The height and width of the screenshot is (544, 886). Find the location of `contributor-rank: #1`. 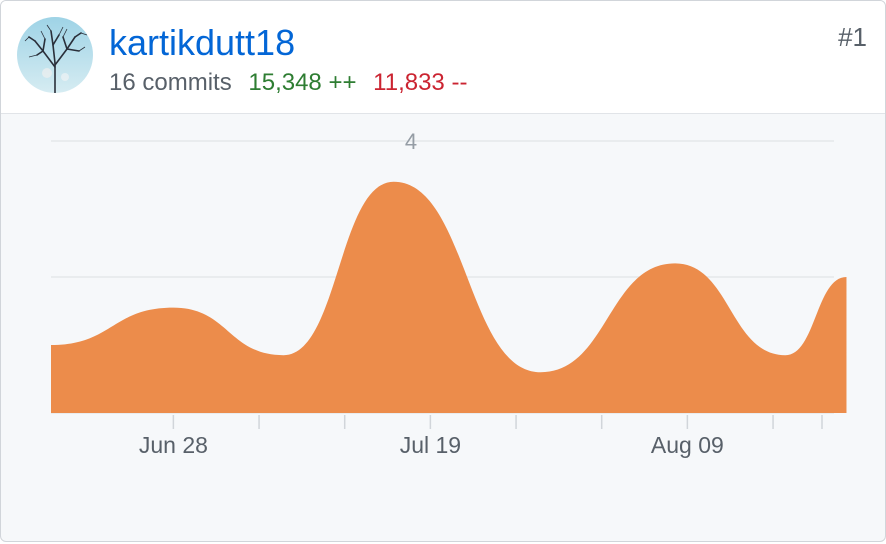

contributor-rank: #1 is located at coordinates (852, 37).